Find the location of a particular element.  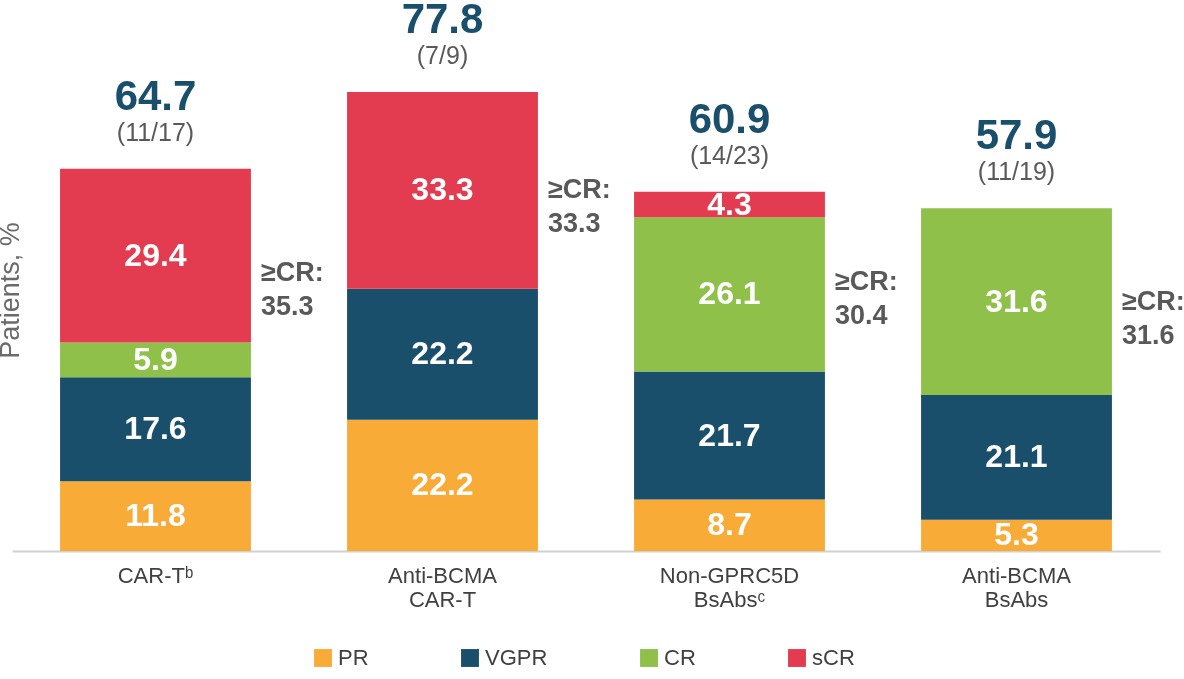

data-label: 11.8 is located at coordinates (155, 515).